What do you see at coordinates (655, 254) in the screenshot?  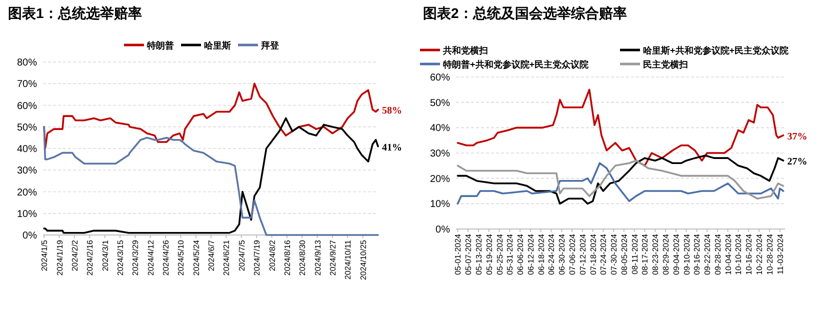 I see `x-tick-label: 08-23-2024` at bounding box center [655, 254].